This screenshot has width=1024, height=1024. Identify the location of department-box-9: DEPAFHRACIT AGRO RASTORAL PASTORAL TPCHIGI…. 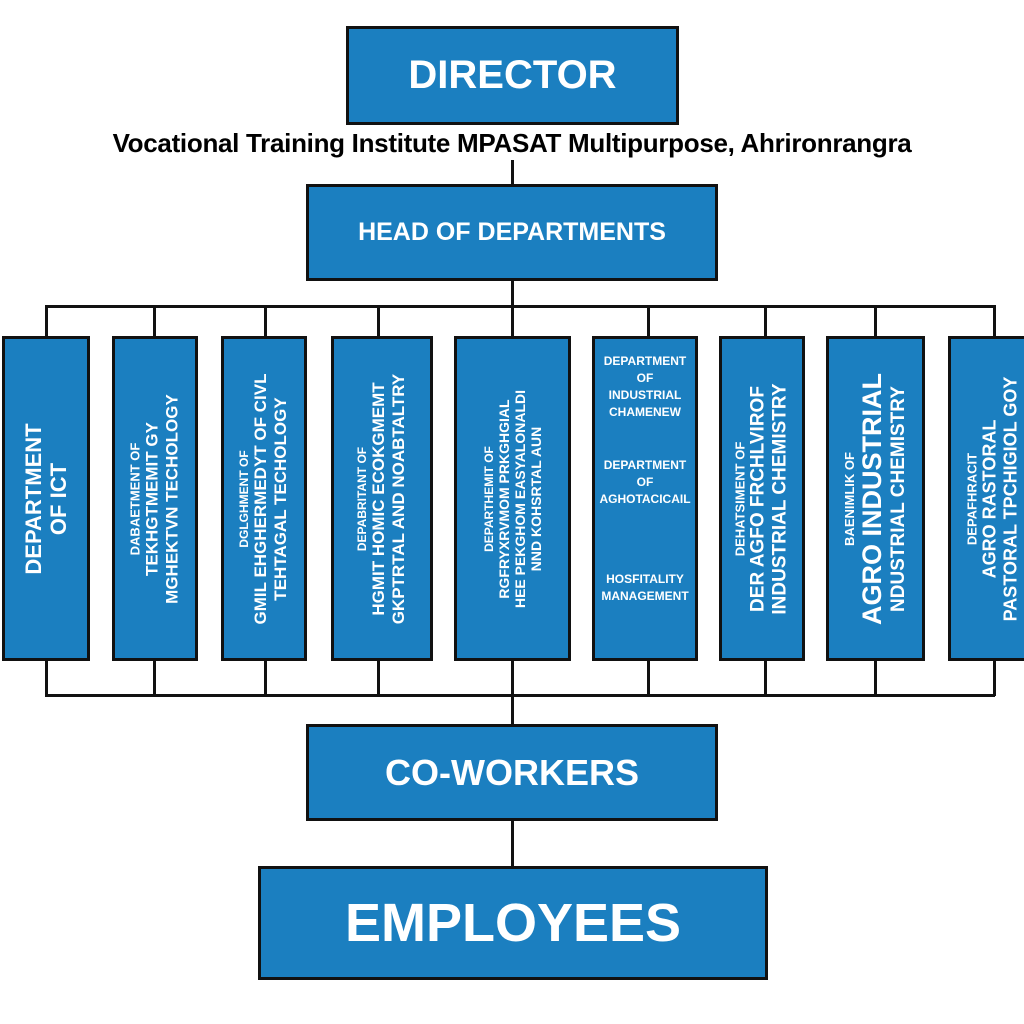
(986, 498).